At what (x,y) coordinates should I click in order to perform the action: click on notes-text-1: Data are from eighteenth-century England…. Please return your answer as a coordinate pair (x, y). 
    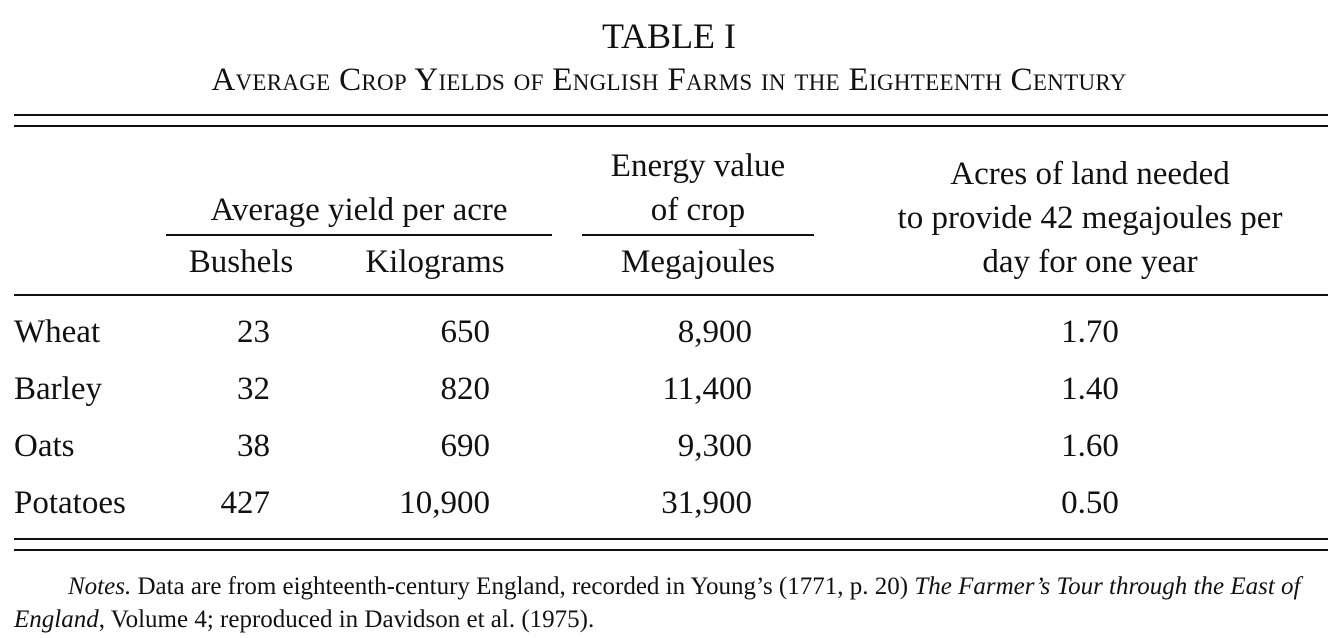
    Looking at the image, I should click on (523, 586).